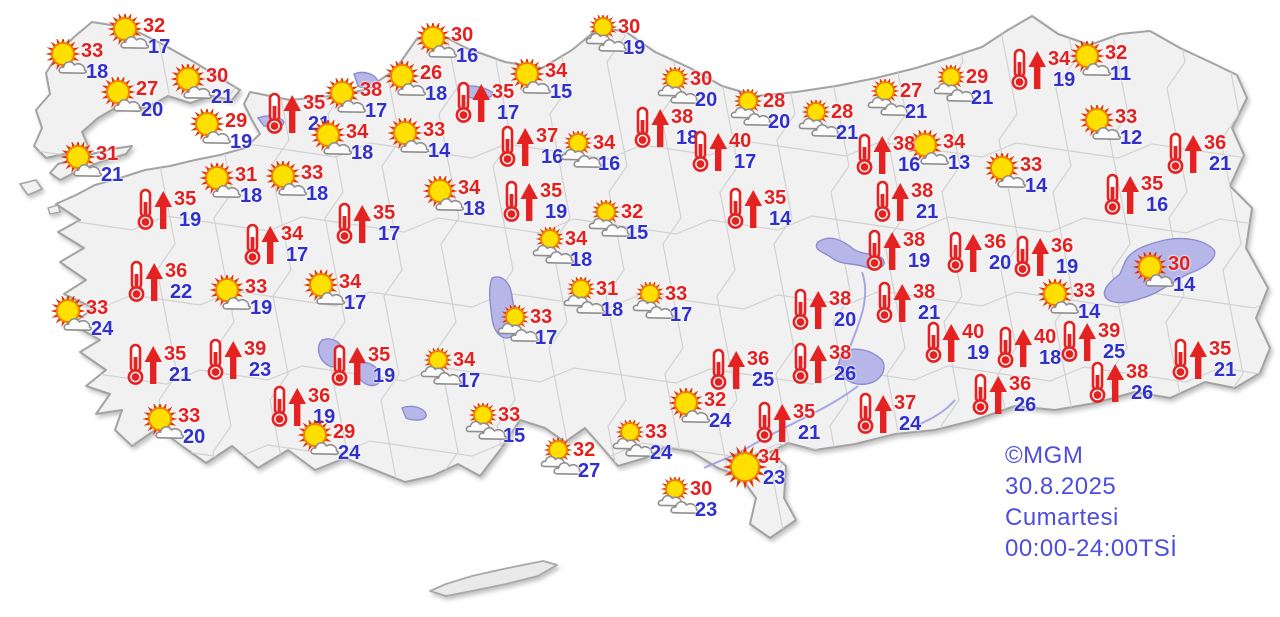  I want to click on attribution-text: ©MGM, so click(1044, 455).